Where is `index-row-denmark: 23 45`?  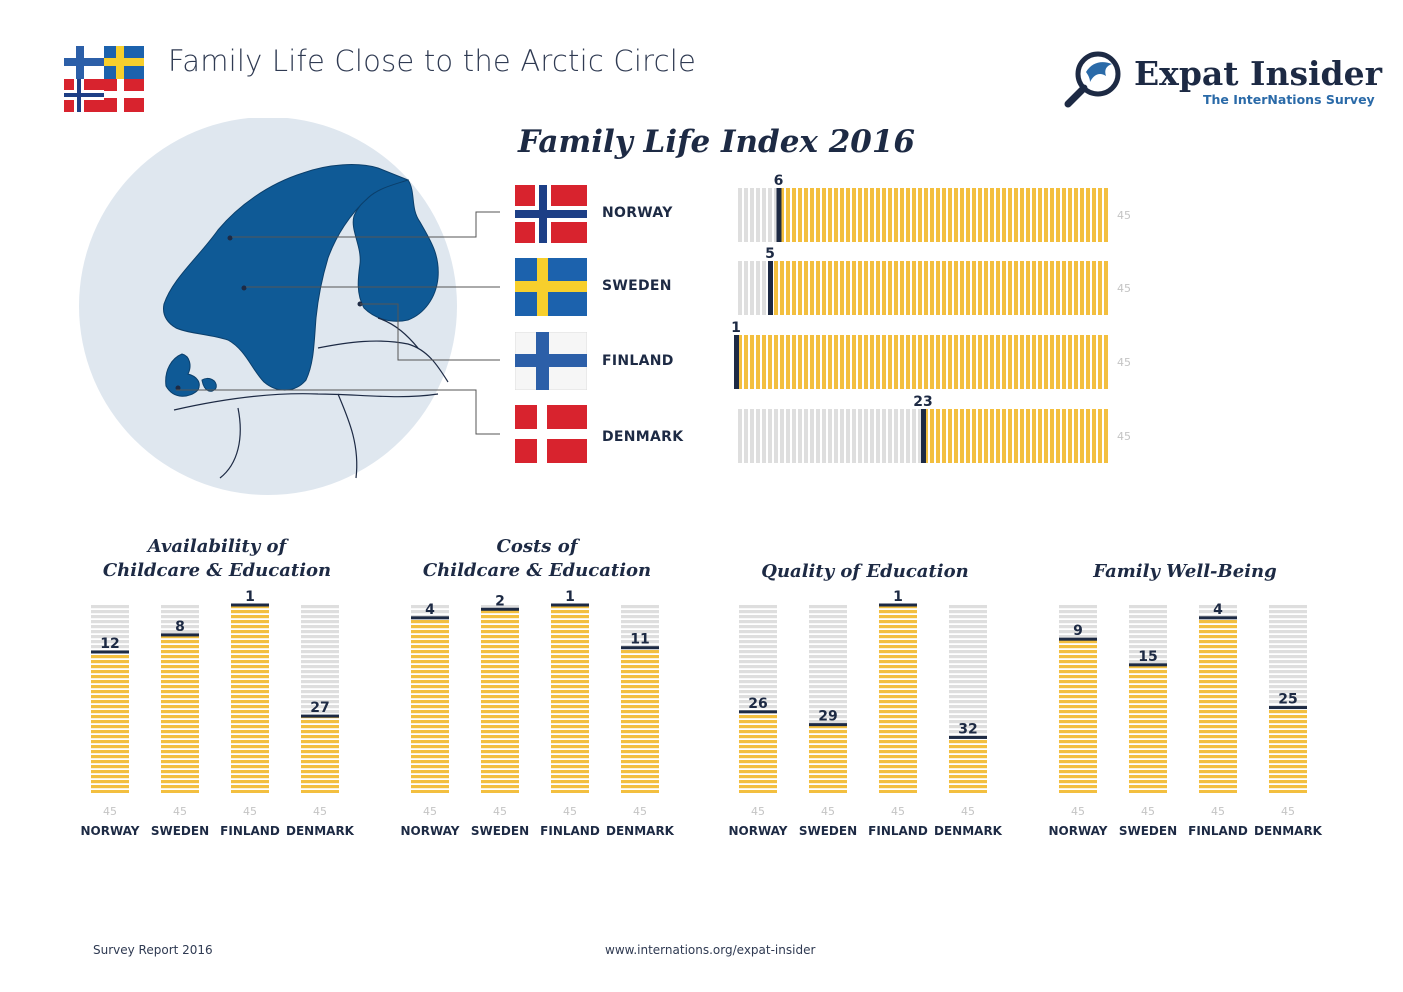 index-row-denmark: 23 45 is located at coordinates (933, 428).